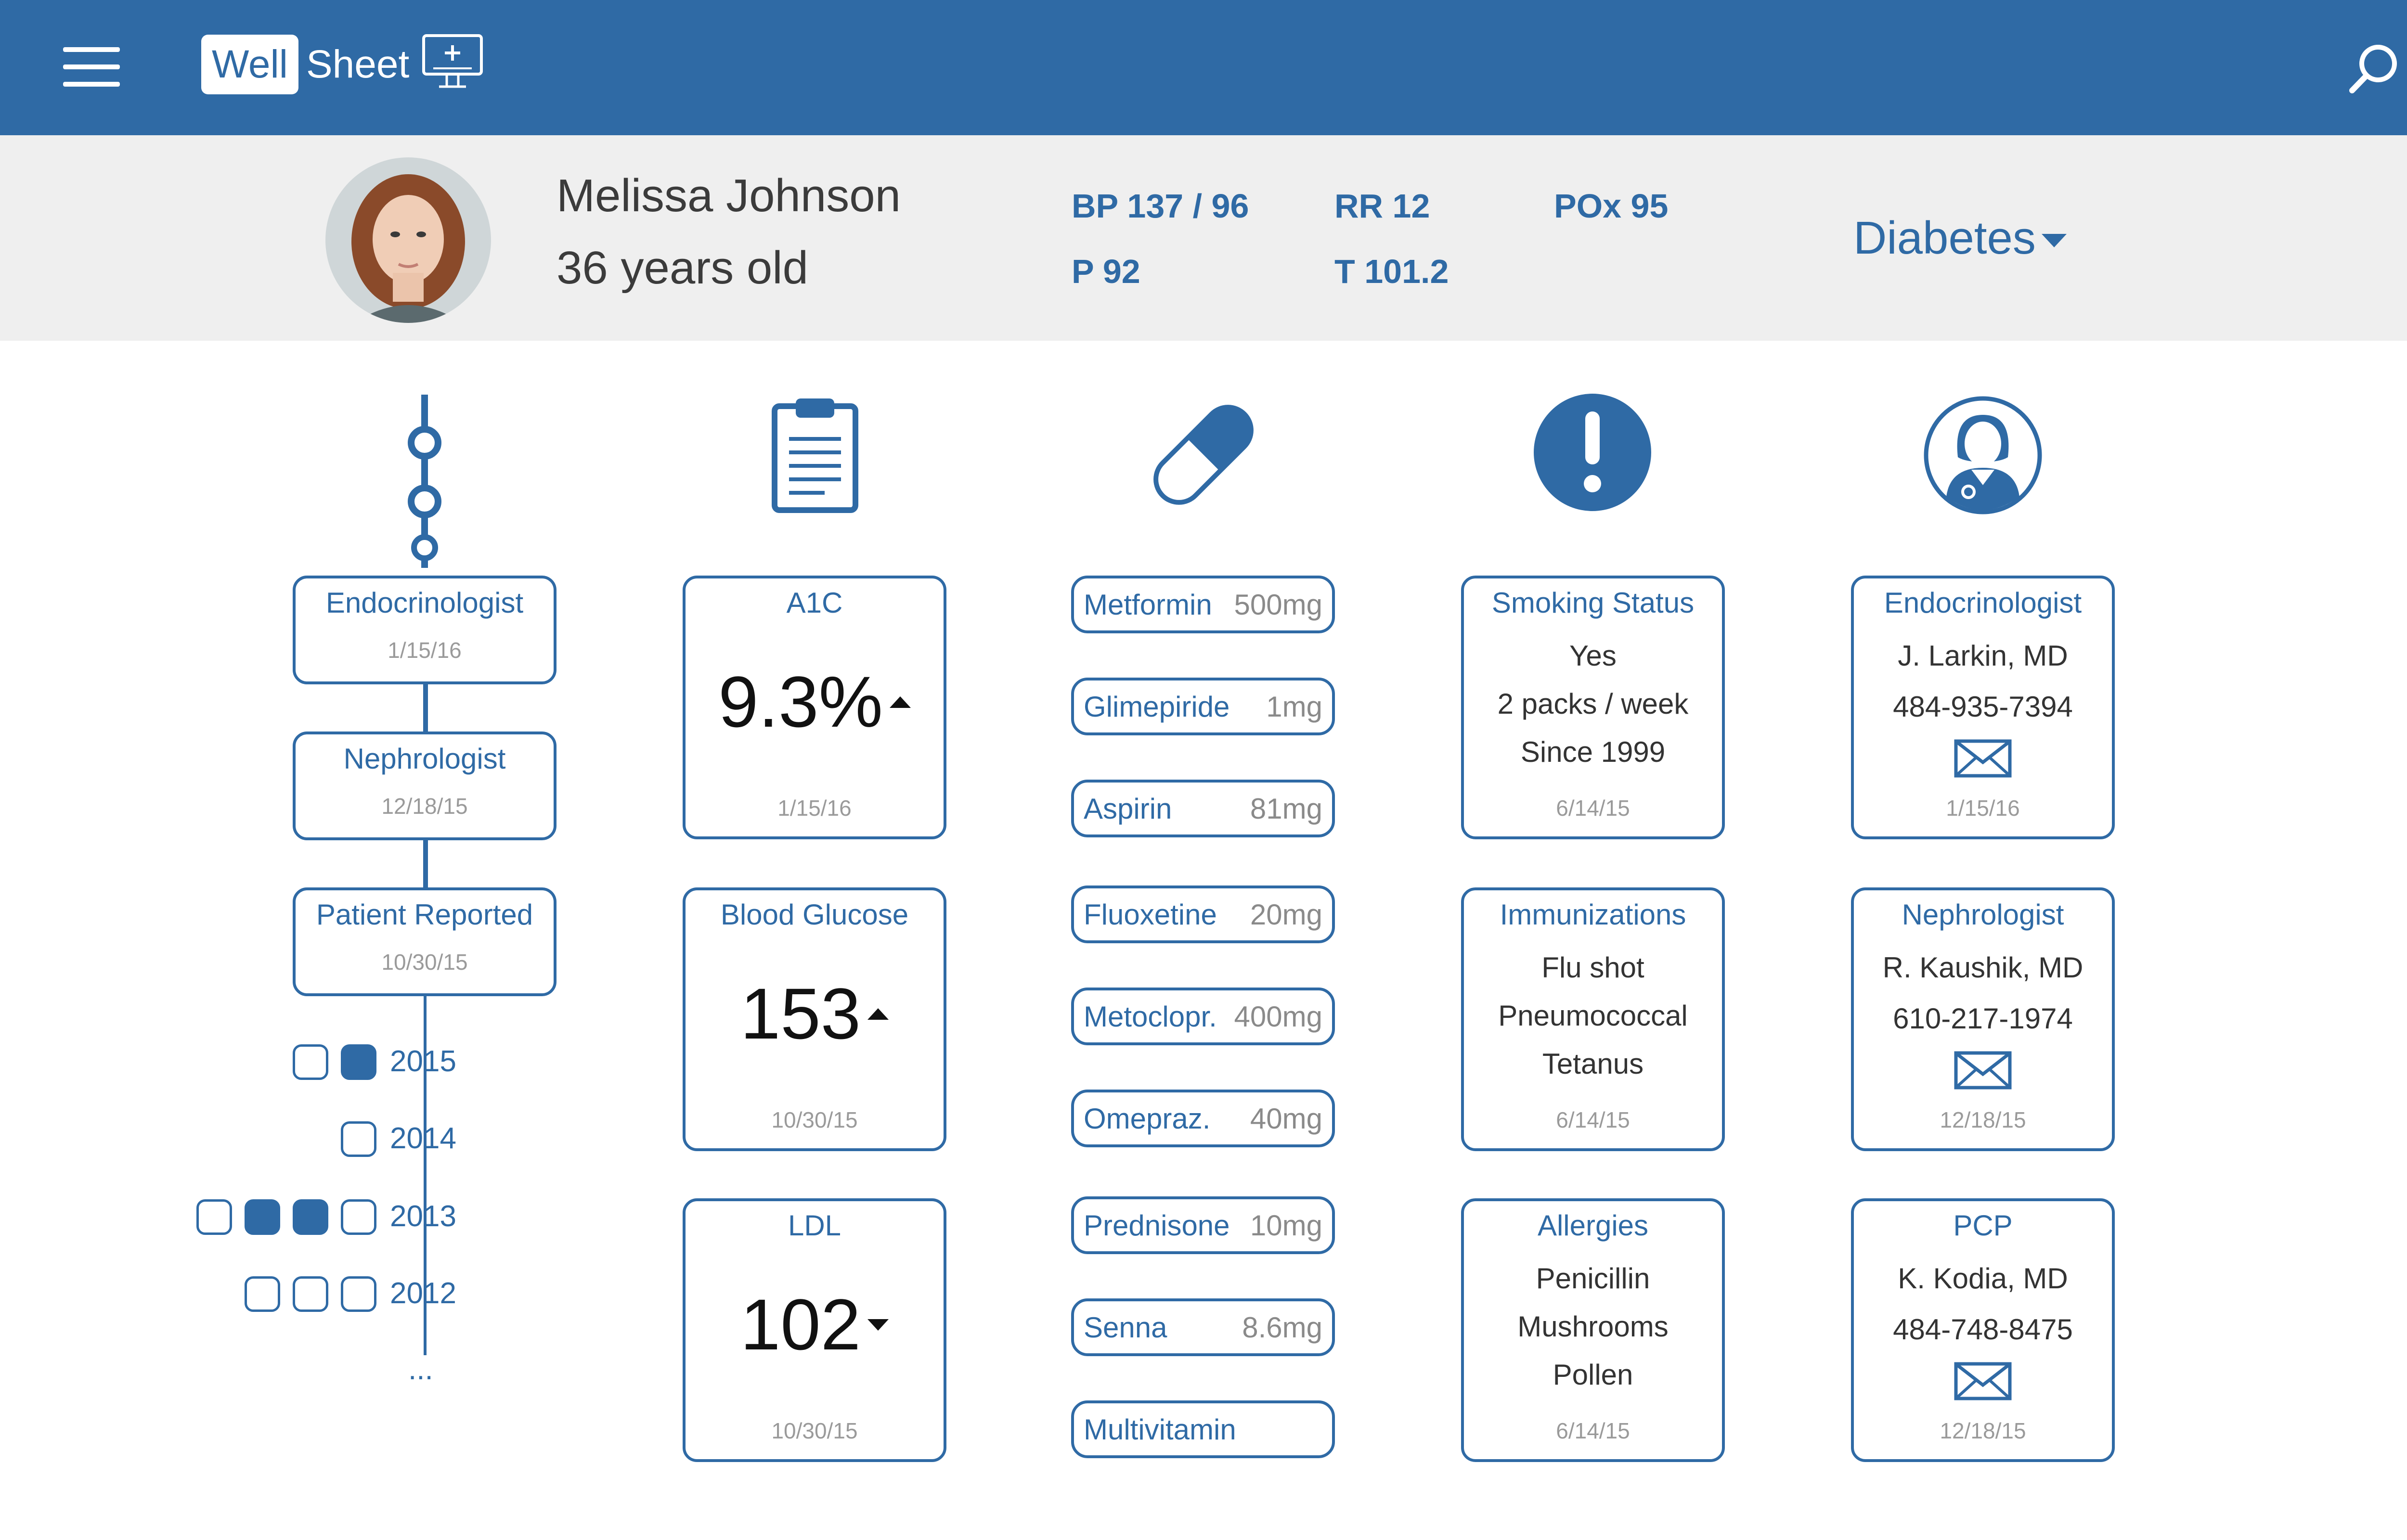 This screenshot has width=2407, height=1540. What do you see at coordinates (1983, 1278) in the screenshot?
I see `provider-name: K. Kodia, MD` at bounding box center [1983, 1278].